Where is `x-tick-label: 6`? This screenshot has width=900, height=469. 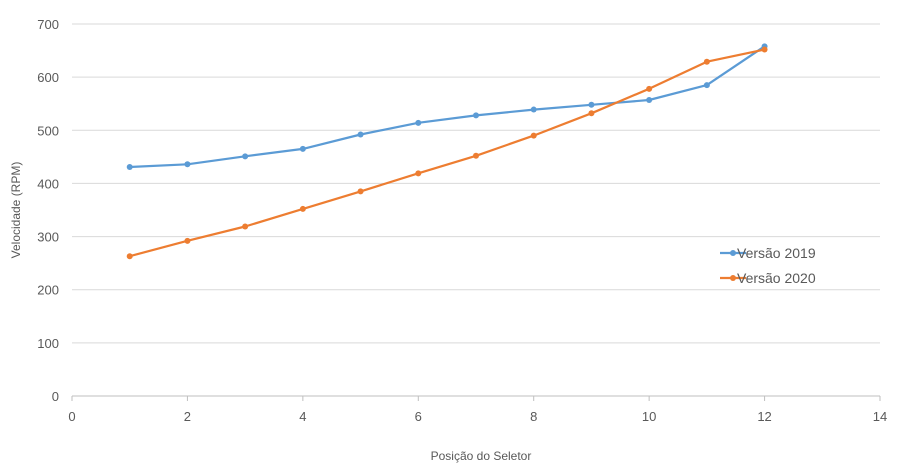 x-tick-label: 6 is located at coordinates (418, 416).